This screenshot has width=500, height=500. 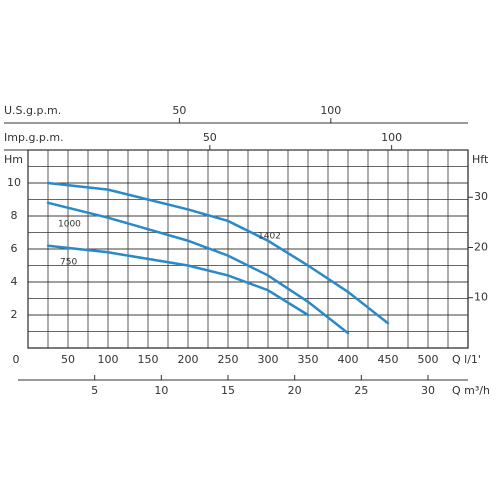 What do you see at coordinates (481, 297) in the screenshot?
I see `y2-tick-label: 10` at bounding box center [481, 297].